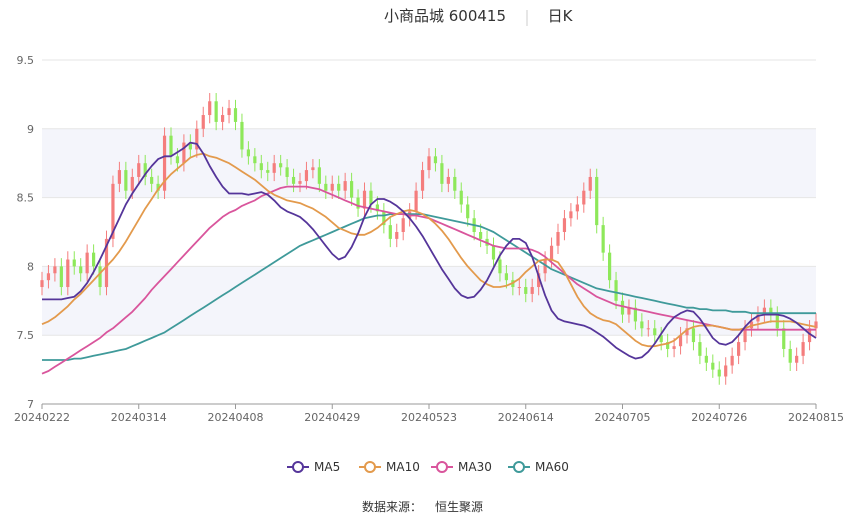 The width and height of the screenshot is (850, 517). What do you see at coordinates (475, 467) in the screenshot?
I see `legend-label: MA30` at bounding box center [475, 467].